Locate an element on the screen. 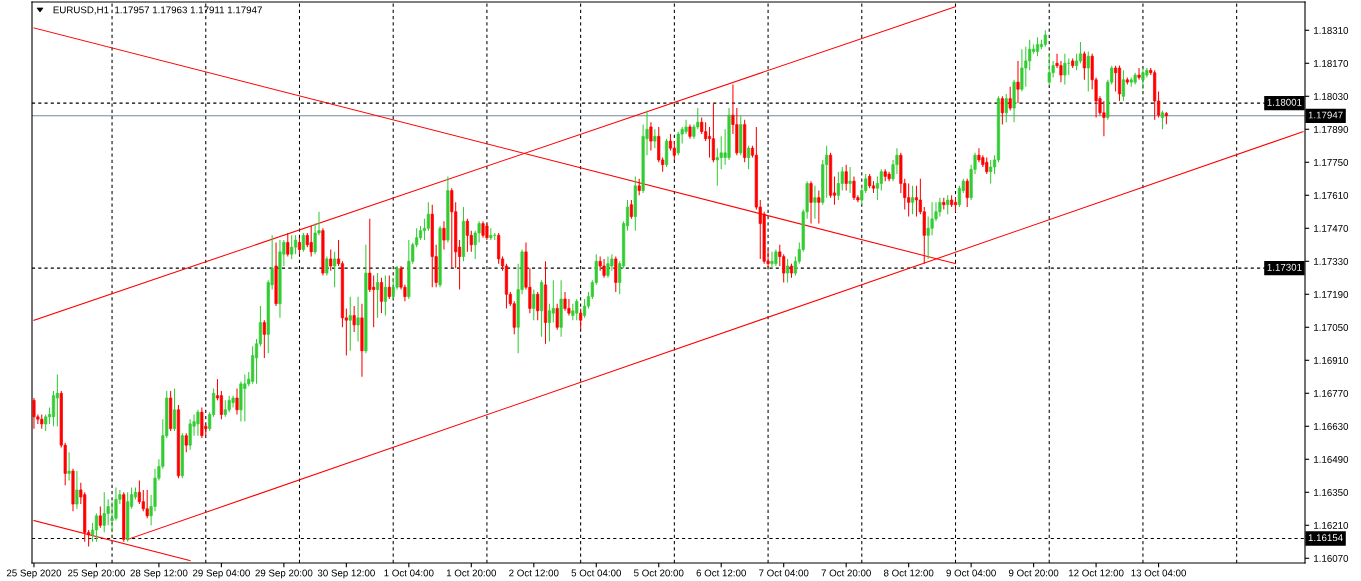 Image resolution: width=1361 pixels, height=581 pixels. x-tick-label: 29 Sep 20:00 is located at coordinates (284, 574).